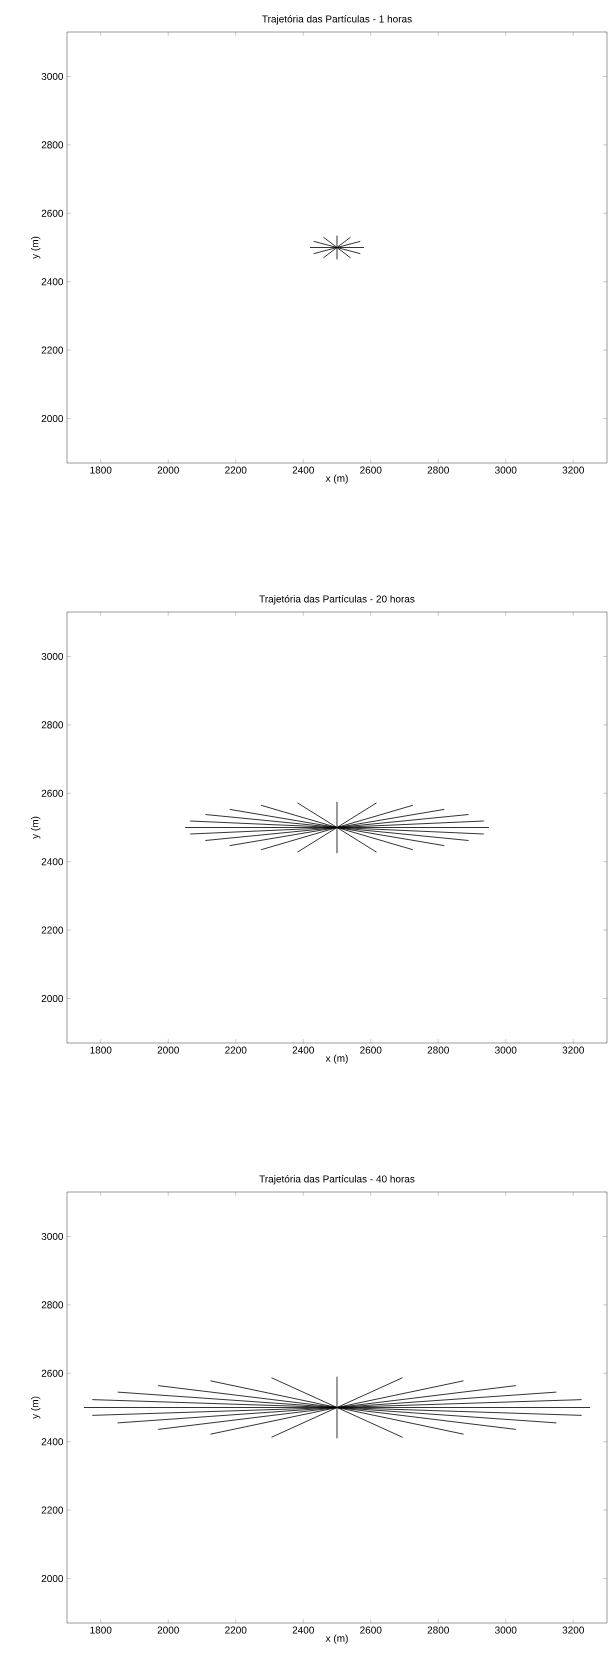 This screenshot has height=1660, width=609. What do you see at coordinates (337, 20) in the screenshot?
I see `chart-title: Trajetória das Partículas - 1 horas` at bounding box center [337, 20].